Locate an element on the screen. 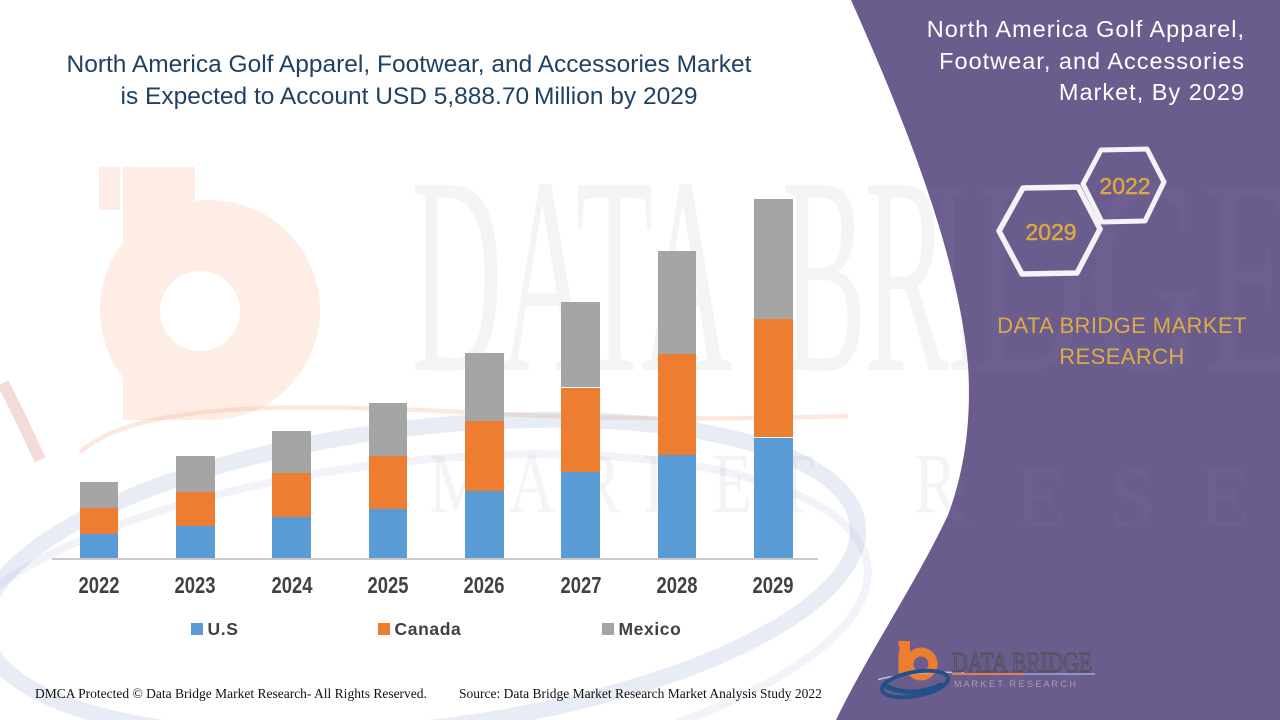 This screenshot has height=720, width=1280. svg-text: M A R K E T R E S E A R C H is located at coordinates (1015, 684).